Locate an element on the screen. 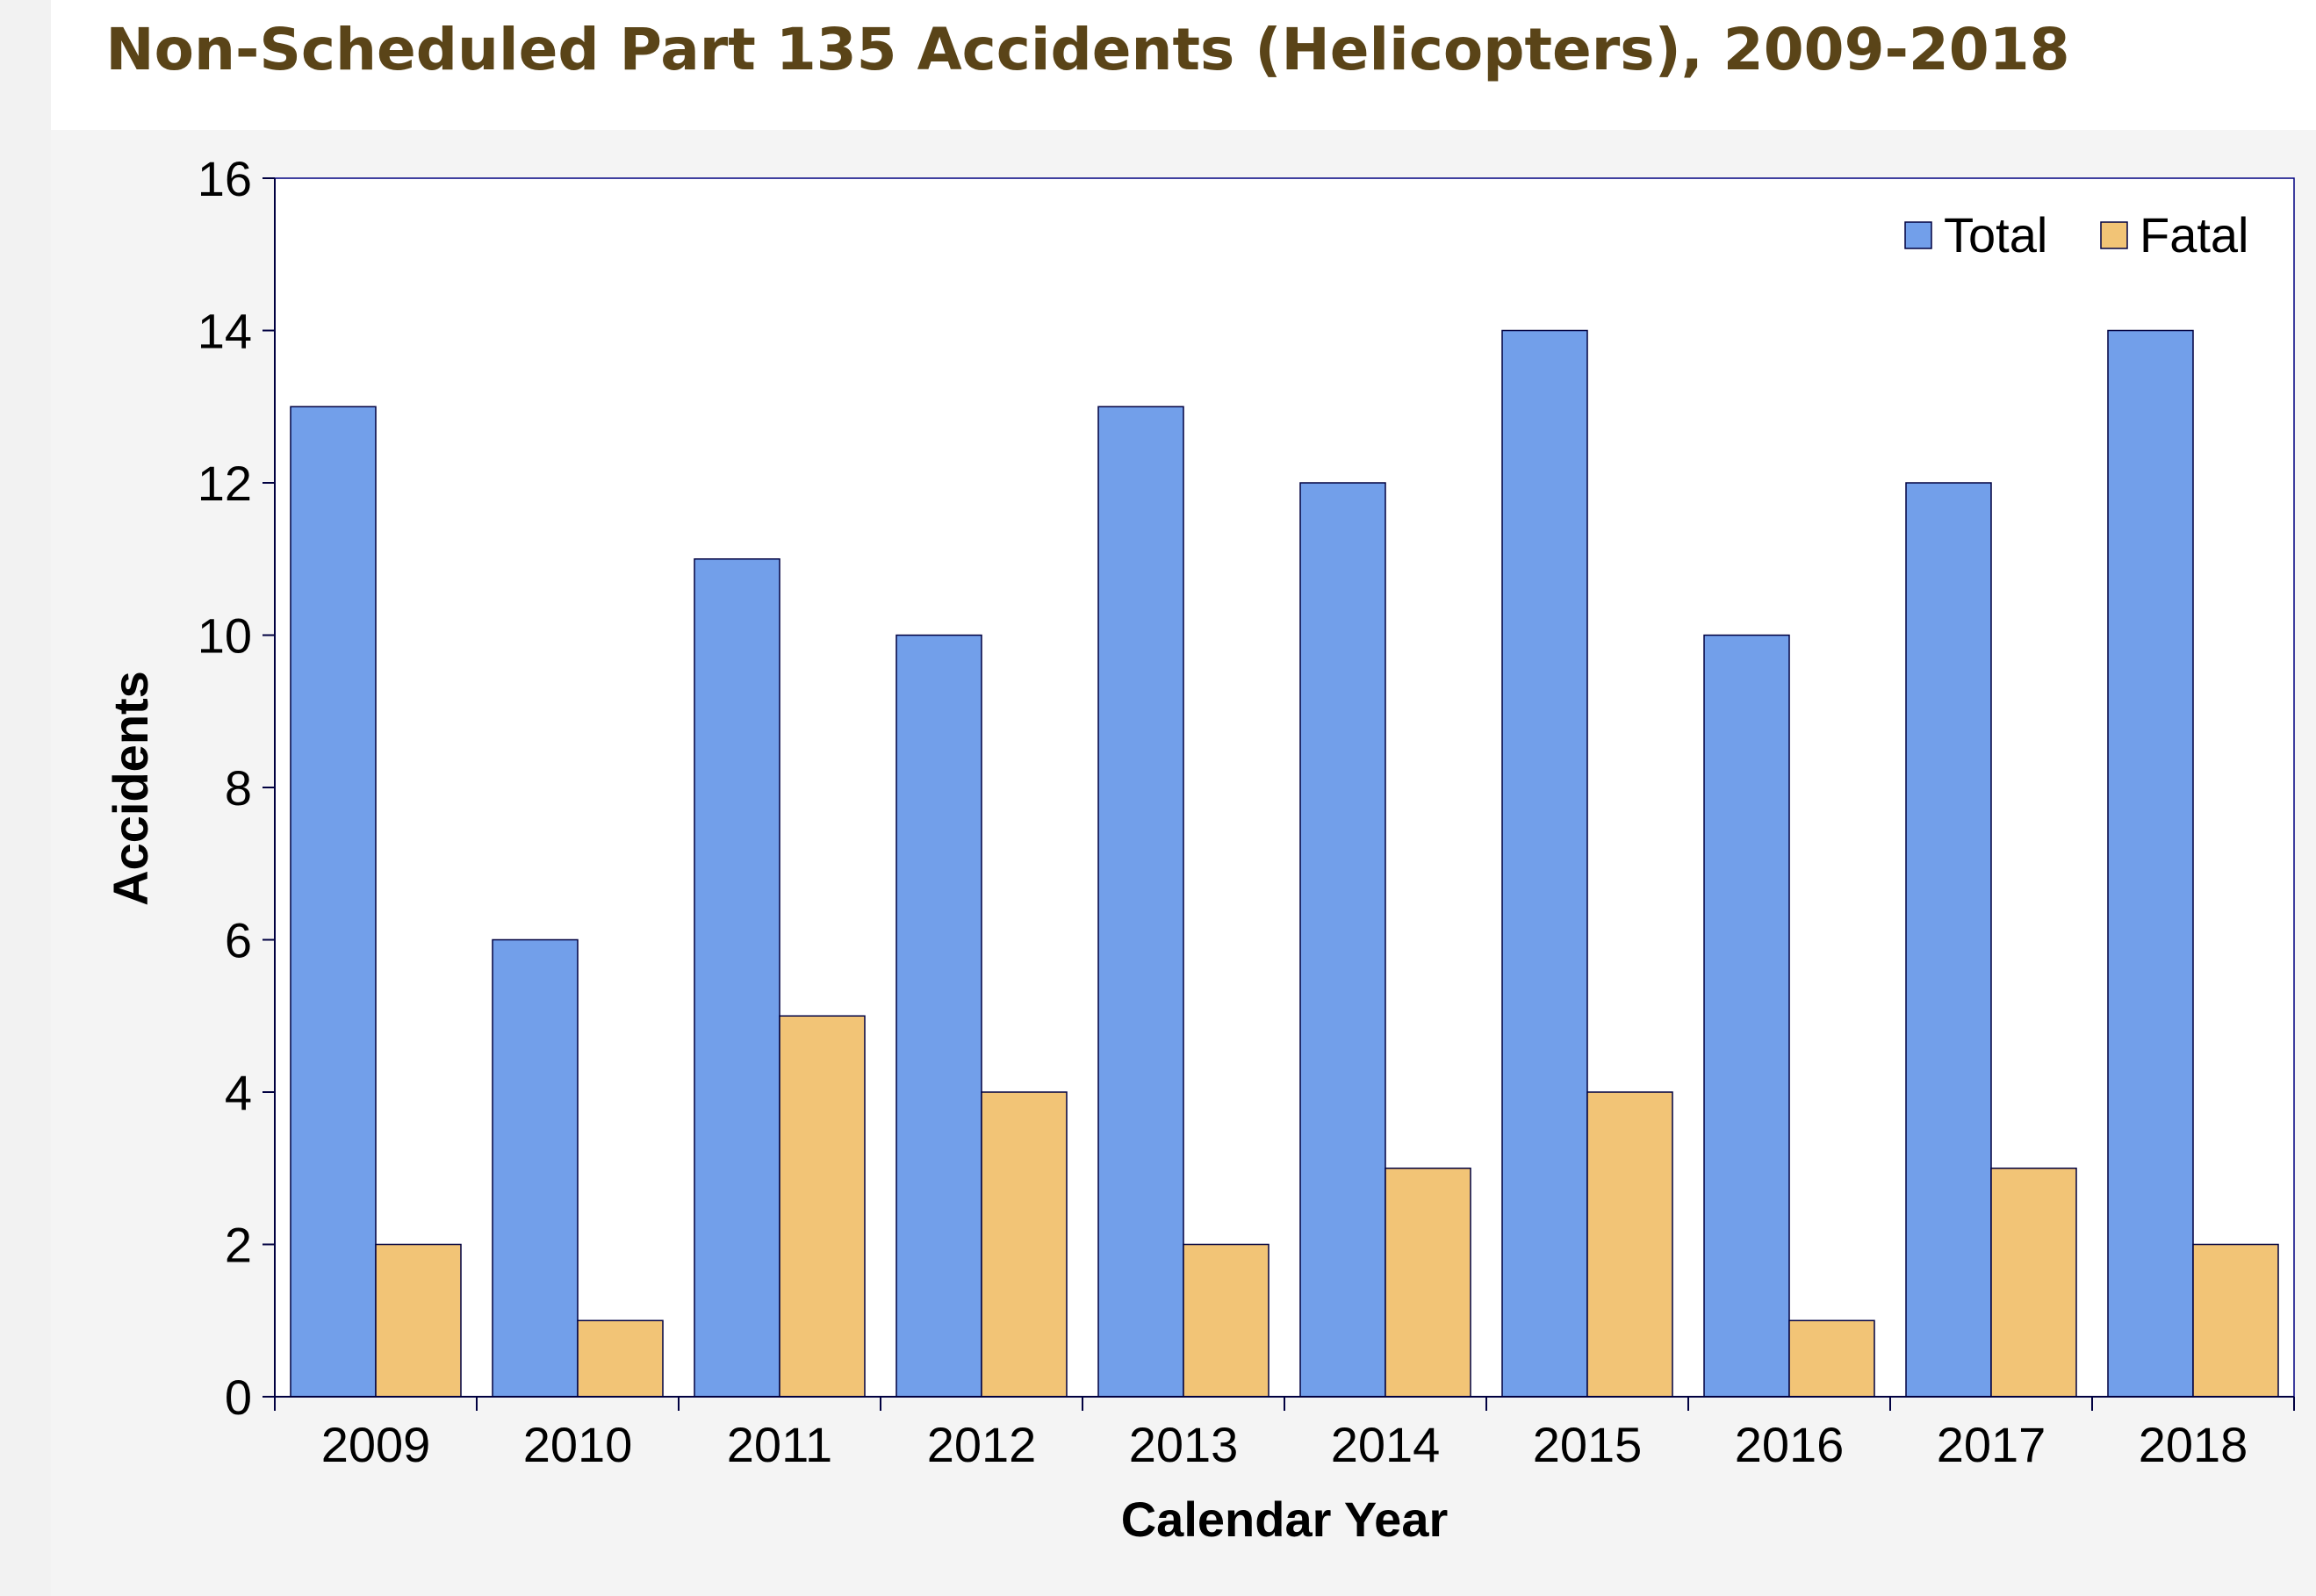  x-tick-label: 2011 is located at coordinates (779, 1444).